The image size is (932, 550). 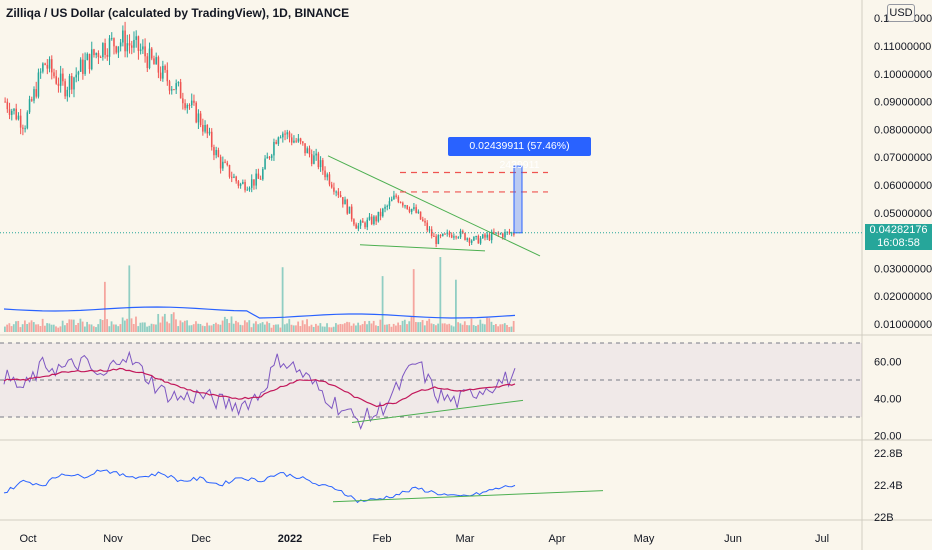 What do you see at coordinates (27, 539) in the screenshot?
I see `time-axis-tick-label: Oct` at bounding box center [27, 539].